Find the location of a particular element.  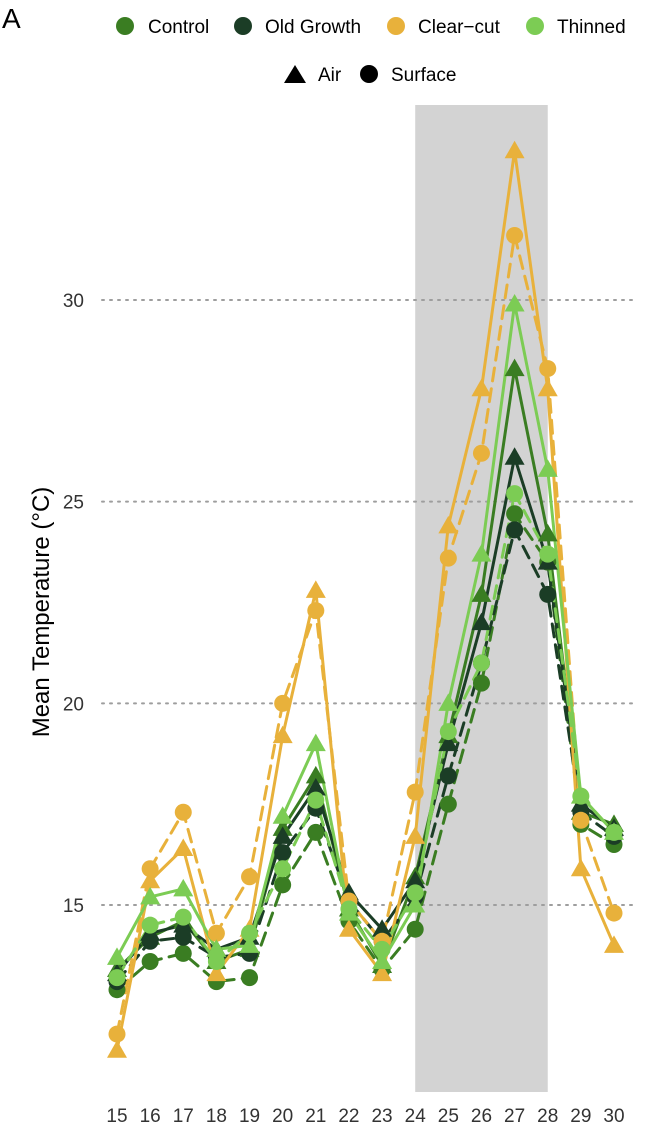

x-tick-label: 20 is located at coordinates (282, 1116).